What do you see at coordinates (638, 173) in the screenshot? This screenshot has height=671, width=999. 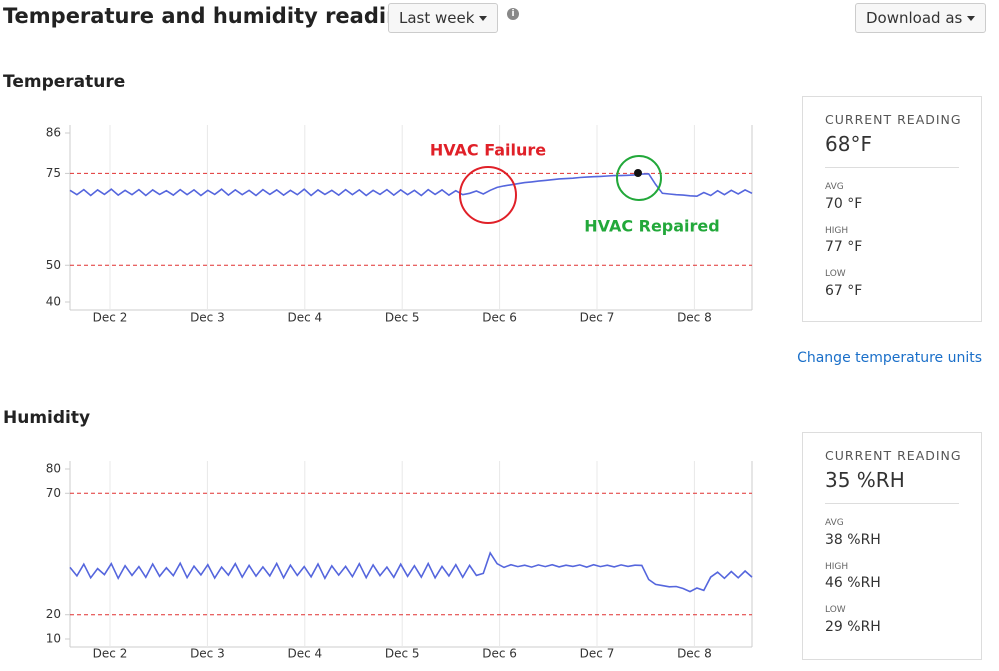 I see `annotation-dot` at bounding box center [638, 173].